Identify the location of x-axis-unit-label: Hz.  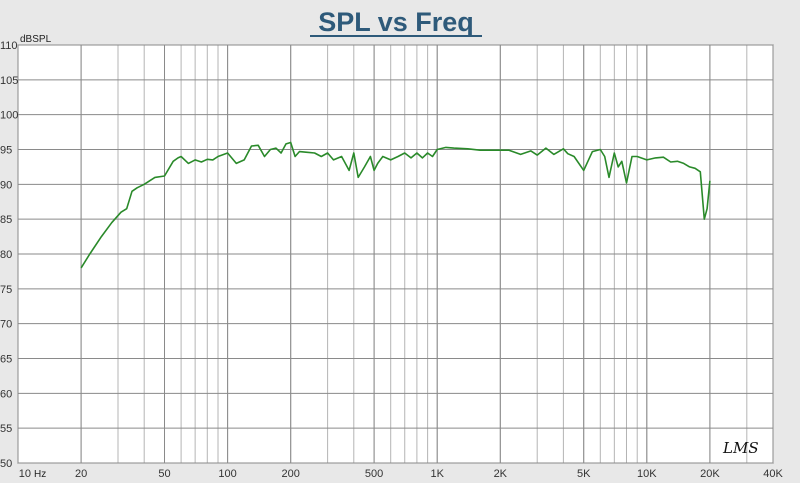
(40, 474).